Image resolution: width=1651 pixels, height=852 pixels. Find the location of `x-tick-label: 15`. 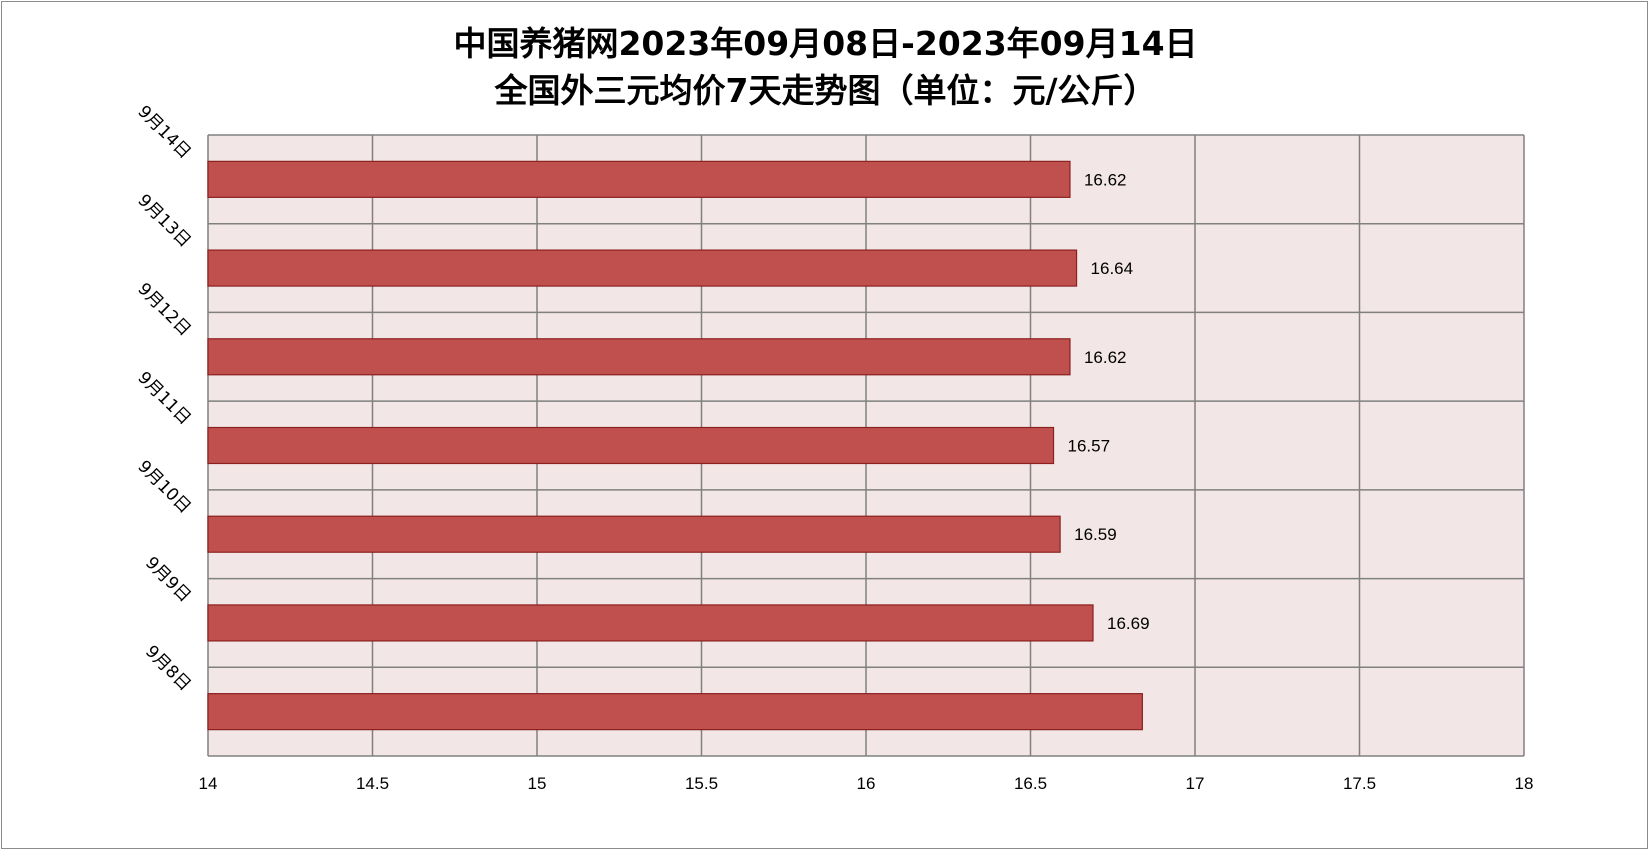

x-tick-label: 15 is located at coordinates (537, 783).